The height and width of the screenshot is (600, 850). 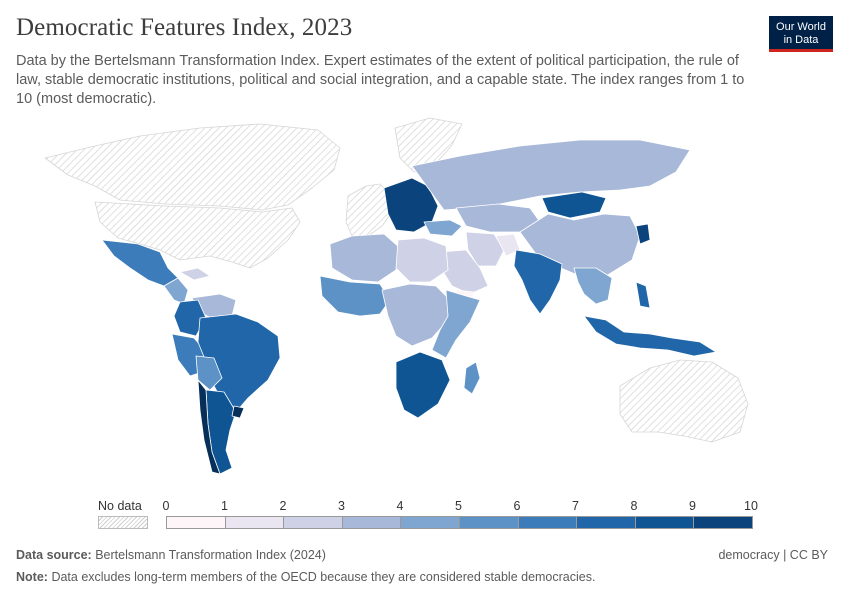 What do you see at coordinates (773, 555) in the screenshot?
I see `license-link: democracy | CC BY` at bounding box center [773, 555].